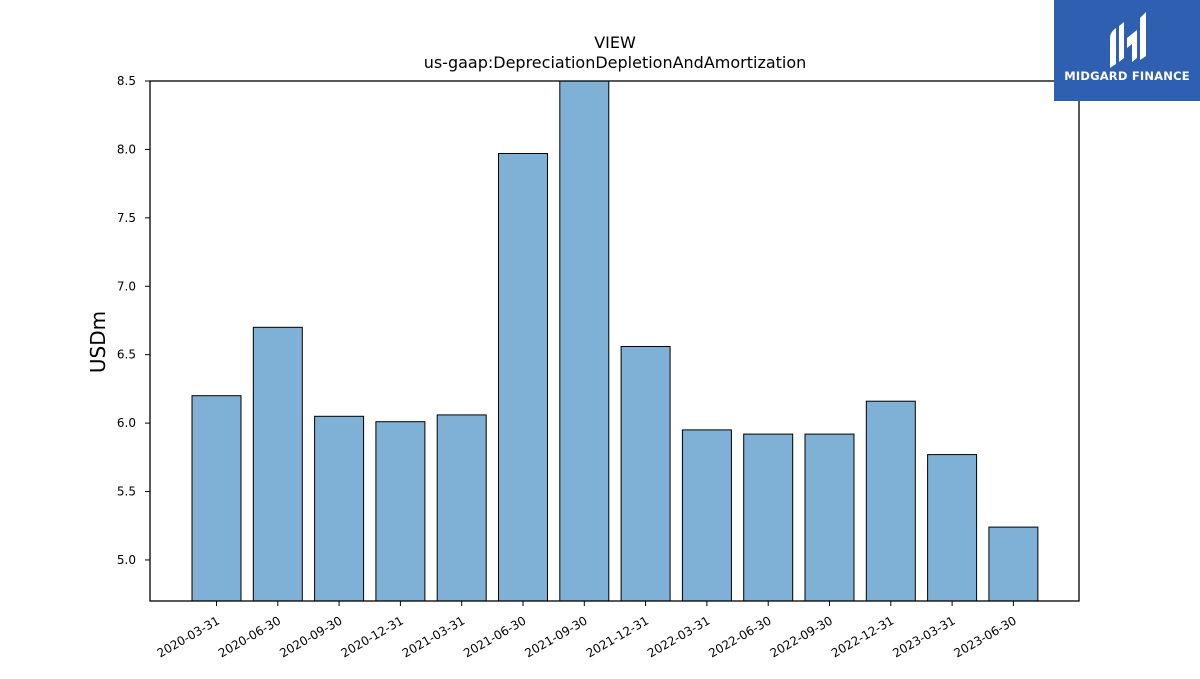  What do you see at coordinates (126, 149) in the screenshot?
I see `y-tick-label: 8.0` at bounding box center [126, 149].